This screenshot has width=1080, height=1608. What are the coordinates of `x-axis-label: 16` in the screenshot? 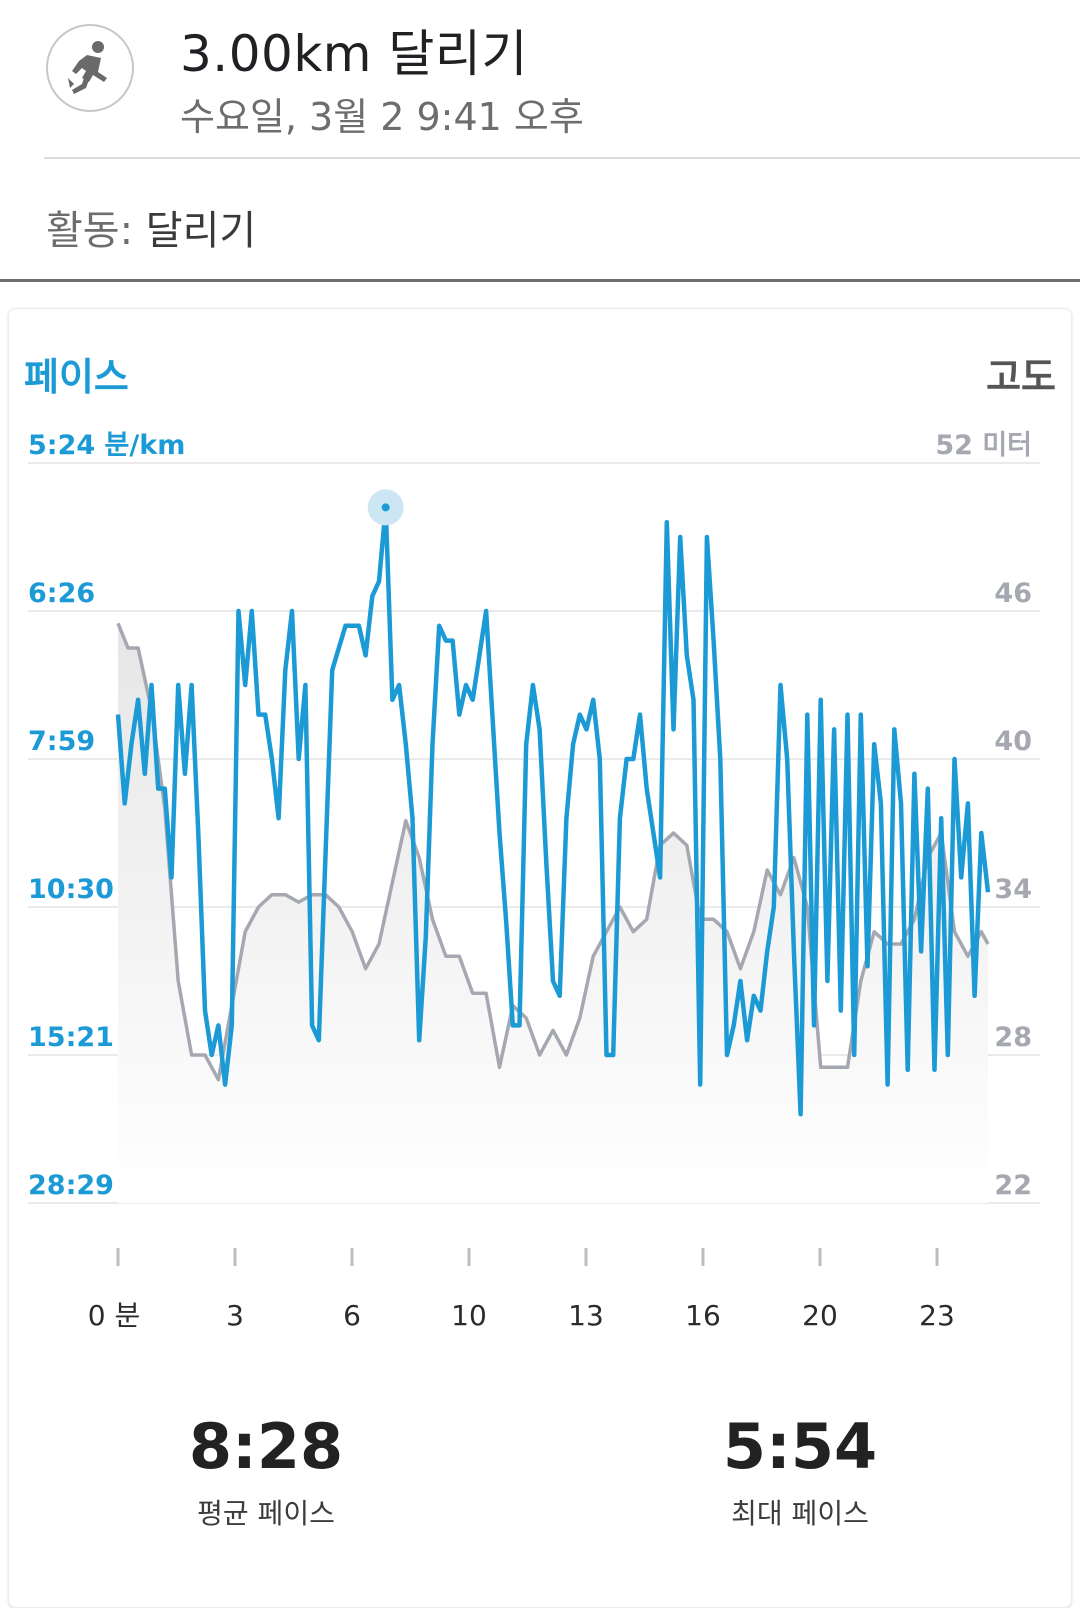 It's located at (703, 1315).